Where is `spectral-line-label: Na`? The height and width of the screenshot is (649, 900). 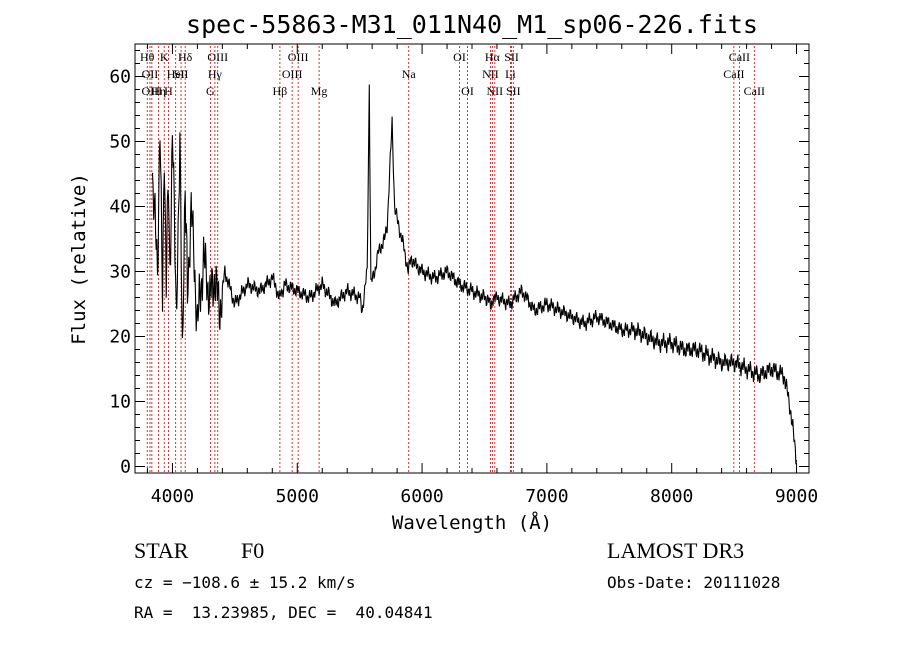
spectral-line-label: Na is located at coordinates (409, 74).